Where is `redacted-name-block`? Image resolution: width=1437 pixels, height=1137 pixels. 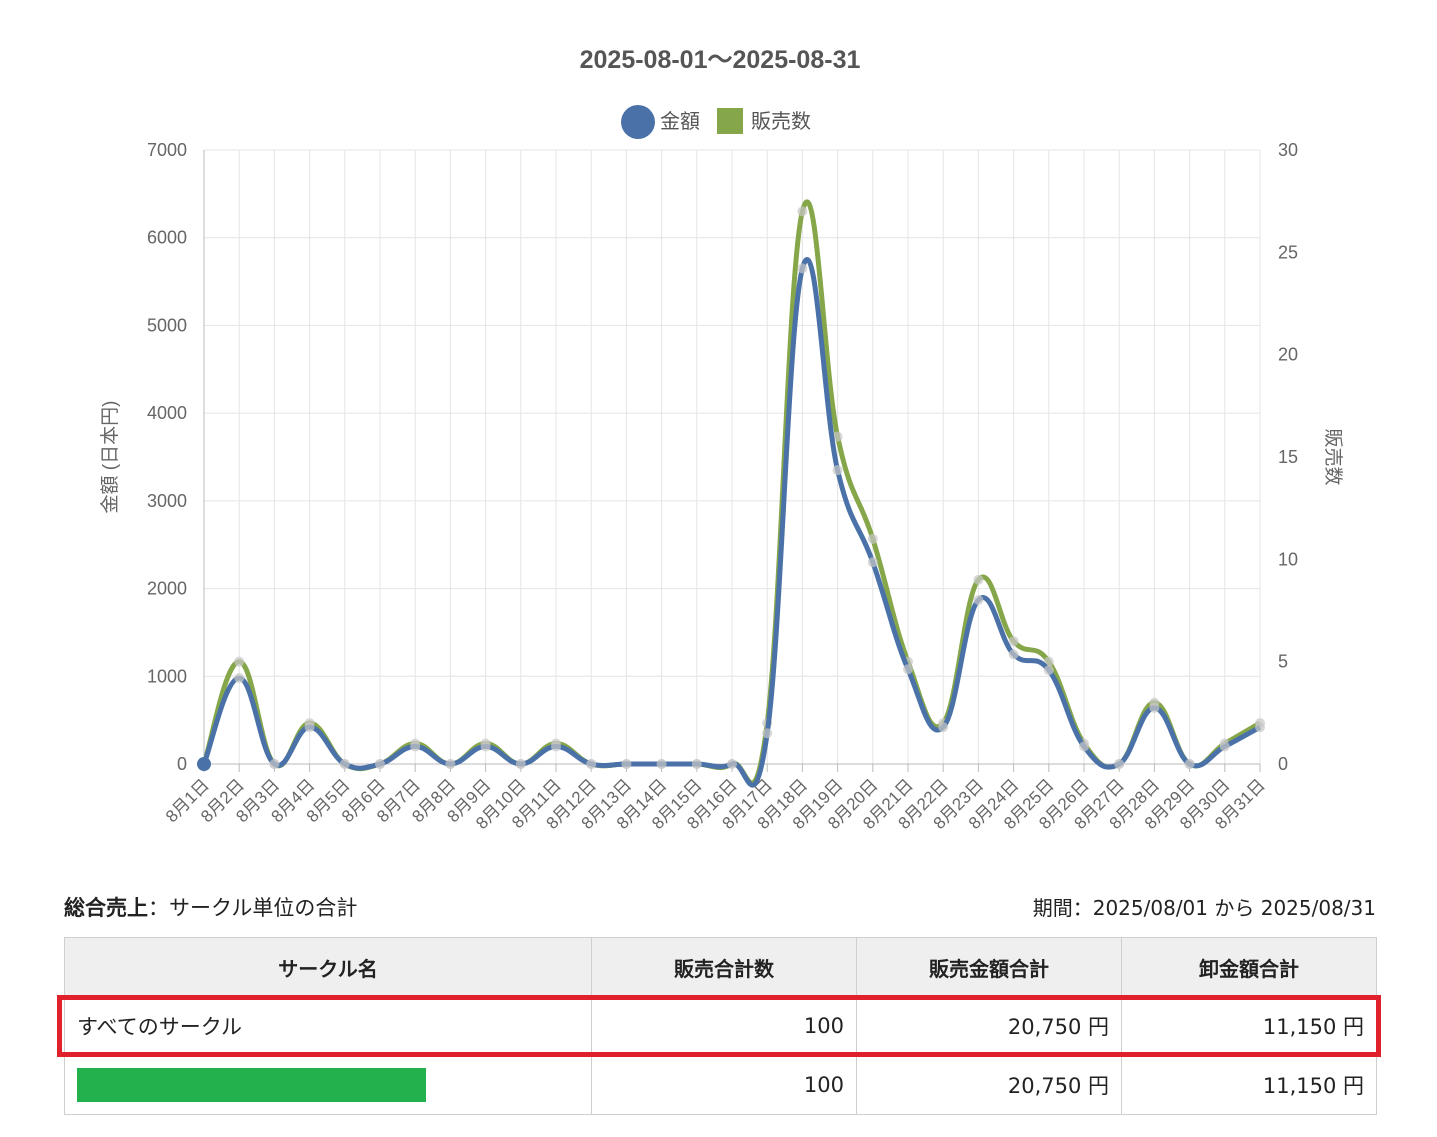
redacted-name-block is located at coordinates (251, 1085).